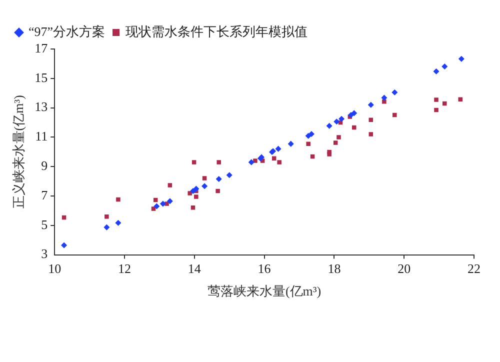 This screenshot has width=500, height=362. What do you see at coordinates (264, 291) in the screenshot?
I see `x-axis-title: 莺落峡来水量(亿m³)` at bounding box center [264, 291].